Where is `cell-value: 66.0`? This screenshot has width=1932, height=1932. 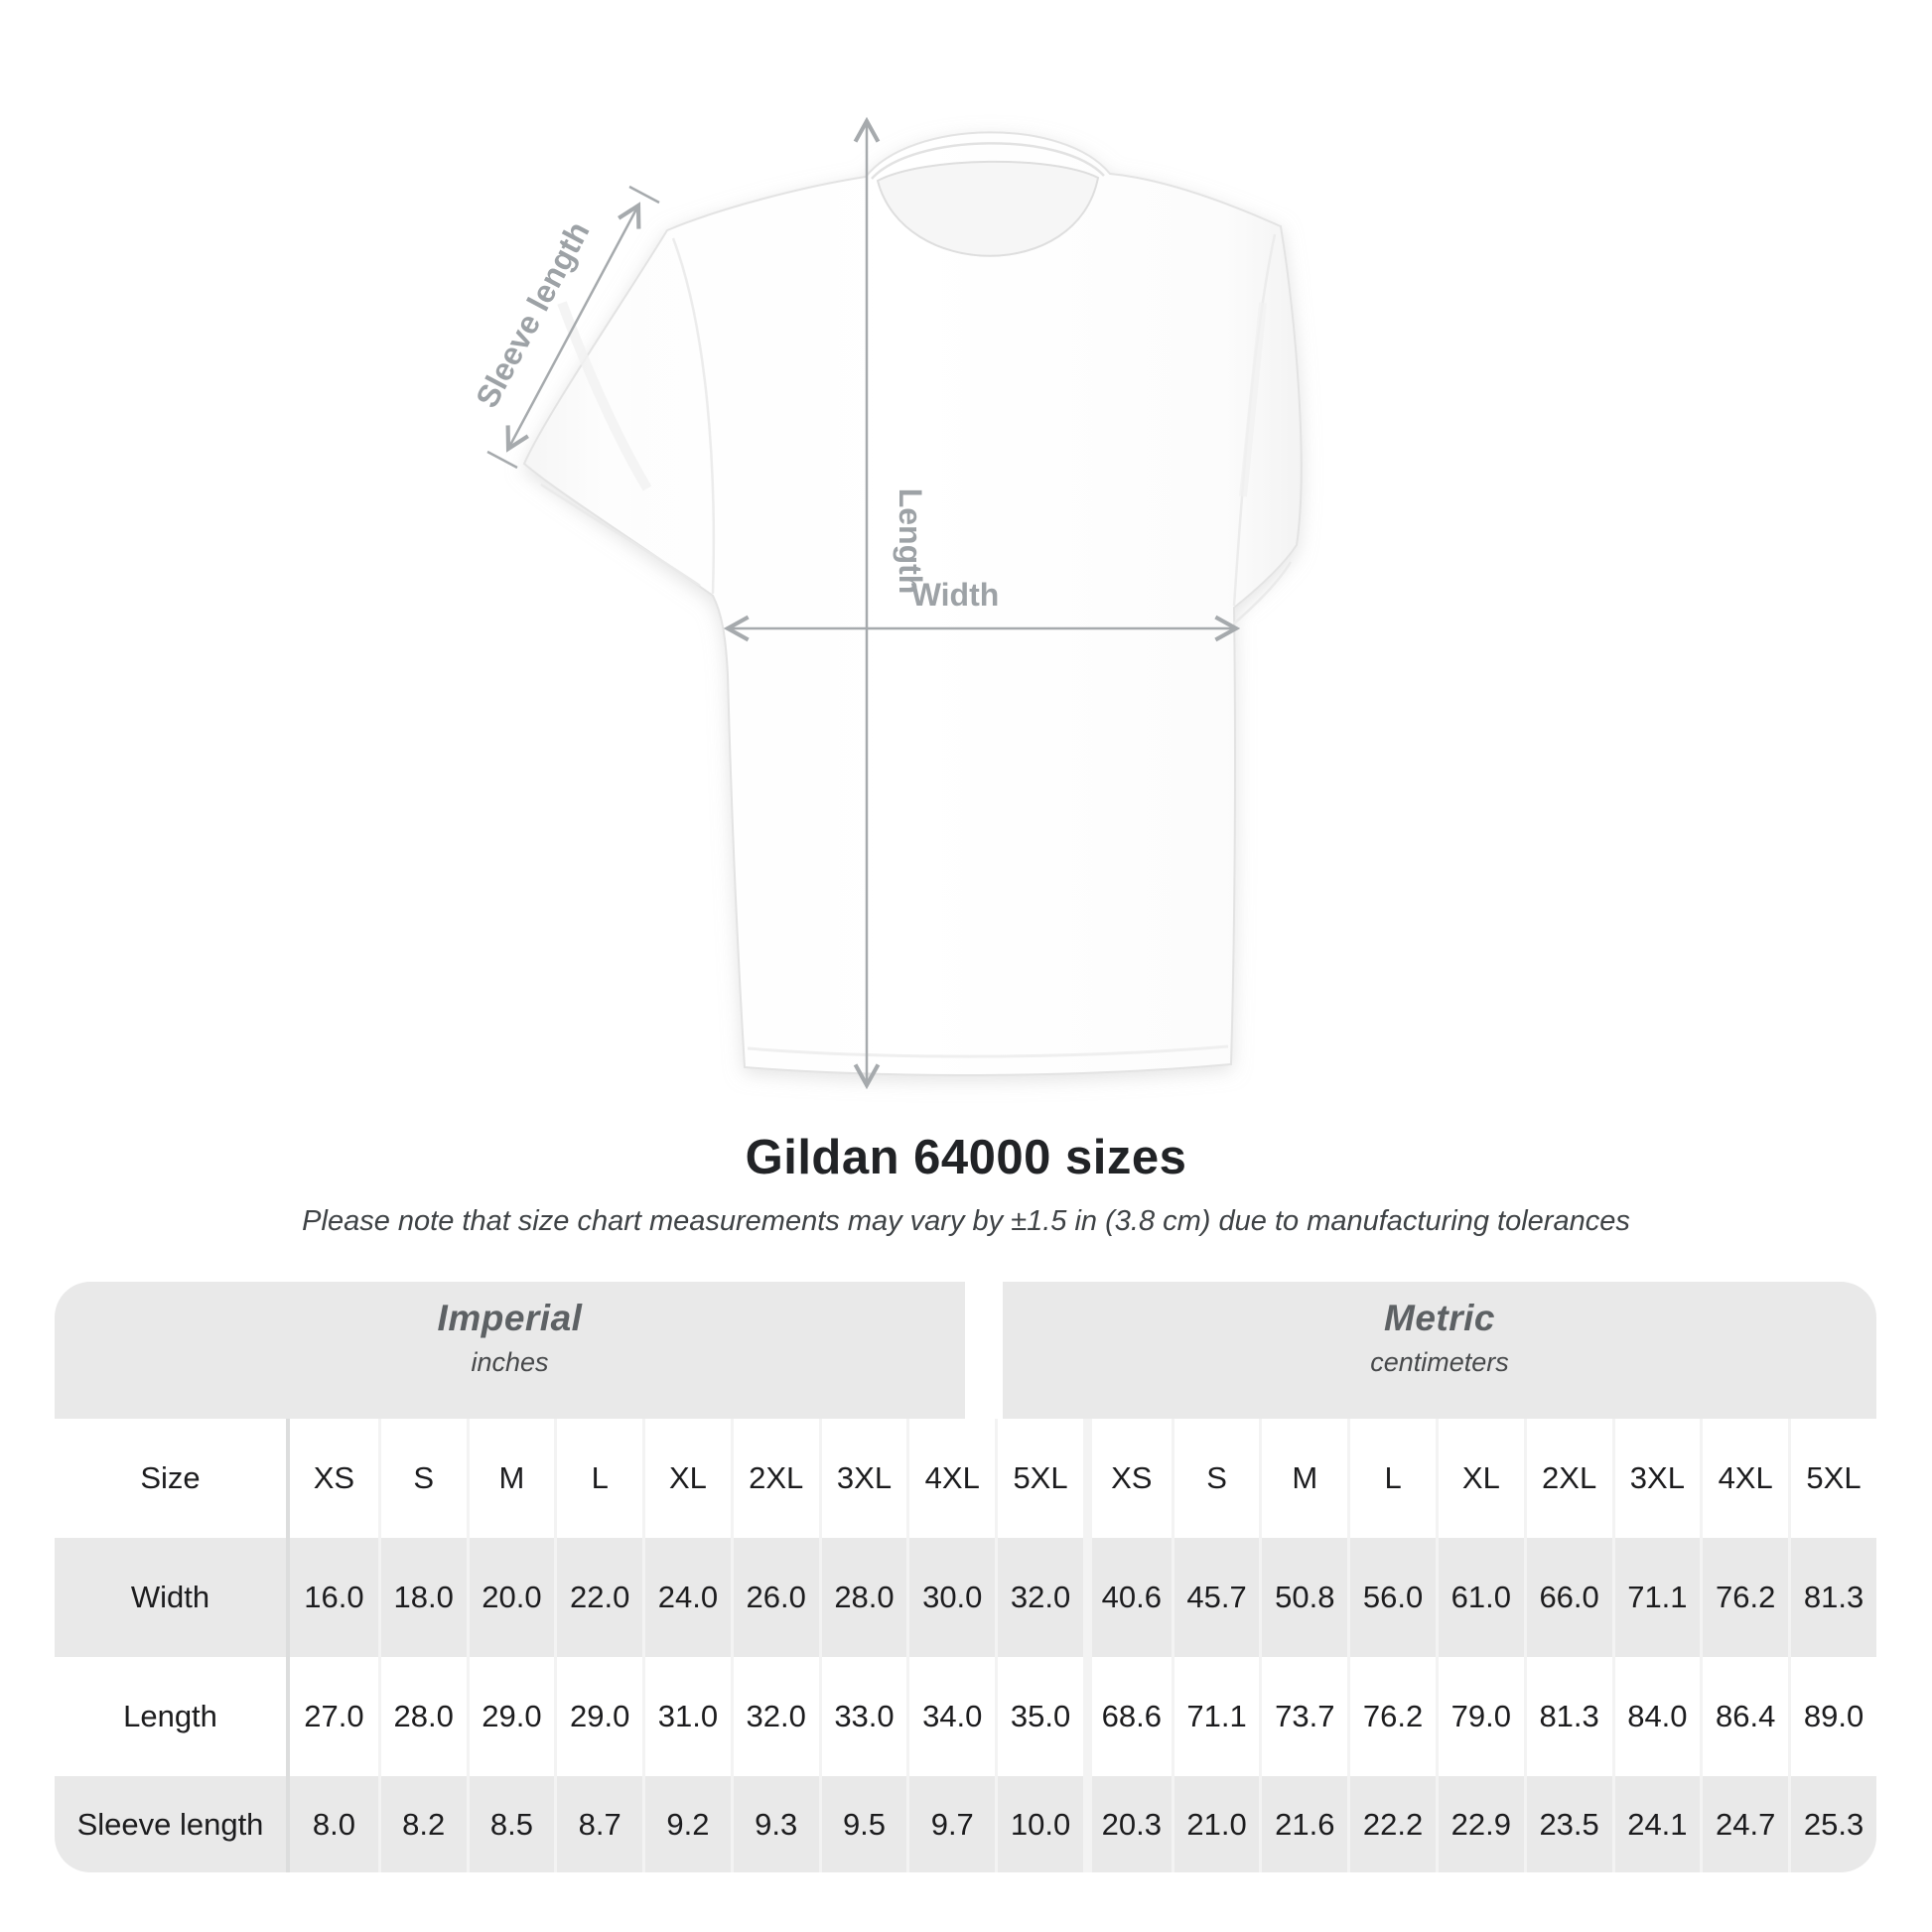 cell-value: 66.0 is located at coordinates (1568, 1597).